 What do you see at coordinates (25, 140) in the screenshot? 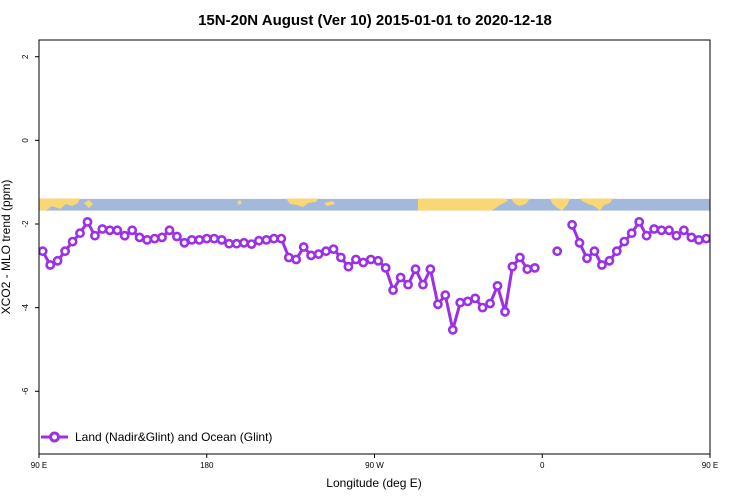
I see `y-tick-label: 0` at bounding box center [25, 140].